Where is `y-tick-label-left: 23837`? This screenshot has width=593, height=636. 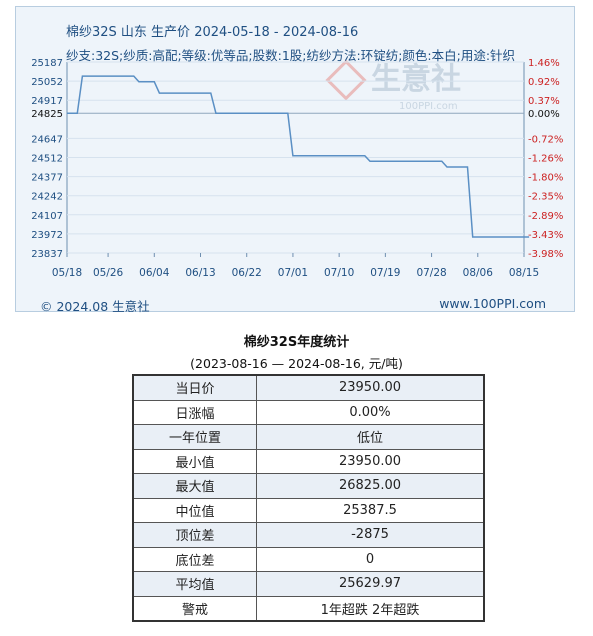
y-tick-label-left: 23837 is located at coordinates (47, 254).